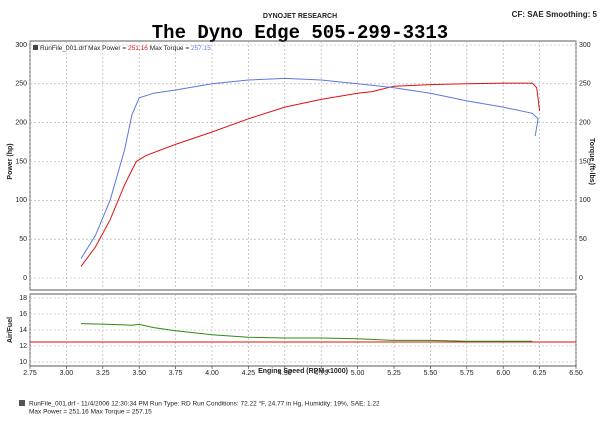 This screenshot has width=600, height=421. Describe the element at coordinates (321, 373) in the screenshot. I see `x-tick-label: 4.75` at that location.